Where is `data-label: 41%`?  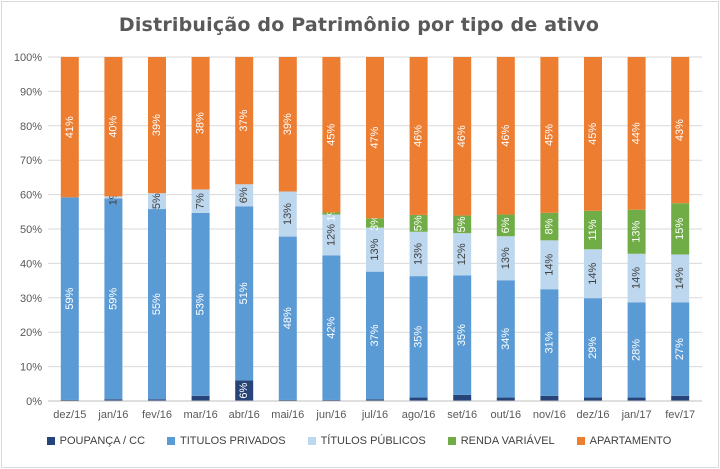 data-label: 41% is located at coordinates (70, 127).